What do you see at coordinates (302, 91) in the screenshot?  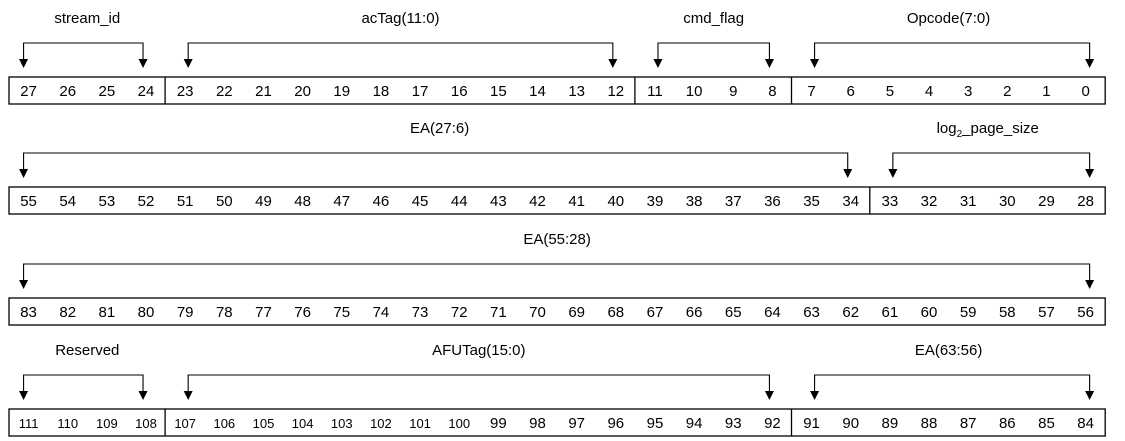 I see `bit-number: 20` at bounding box center [302, 91].